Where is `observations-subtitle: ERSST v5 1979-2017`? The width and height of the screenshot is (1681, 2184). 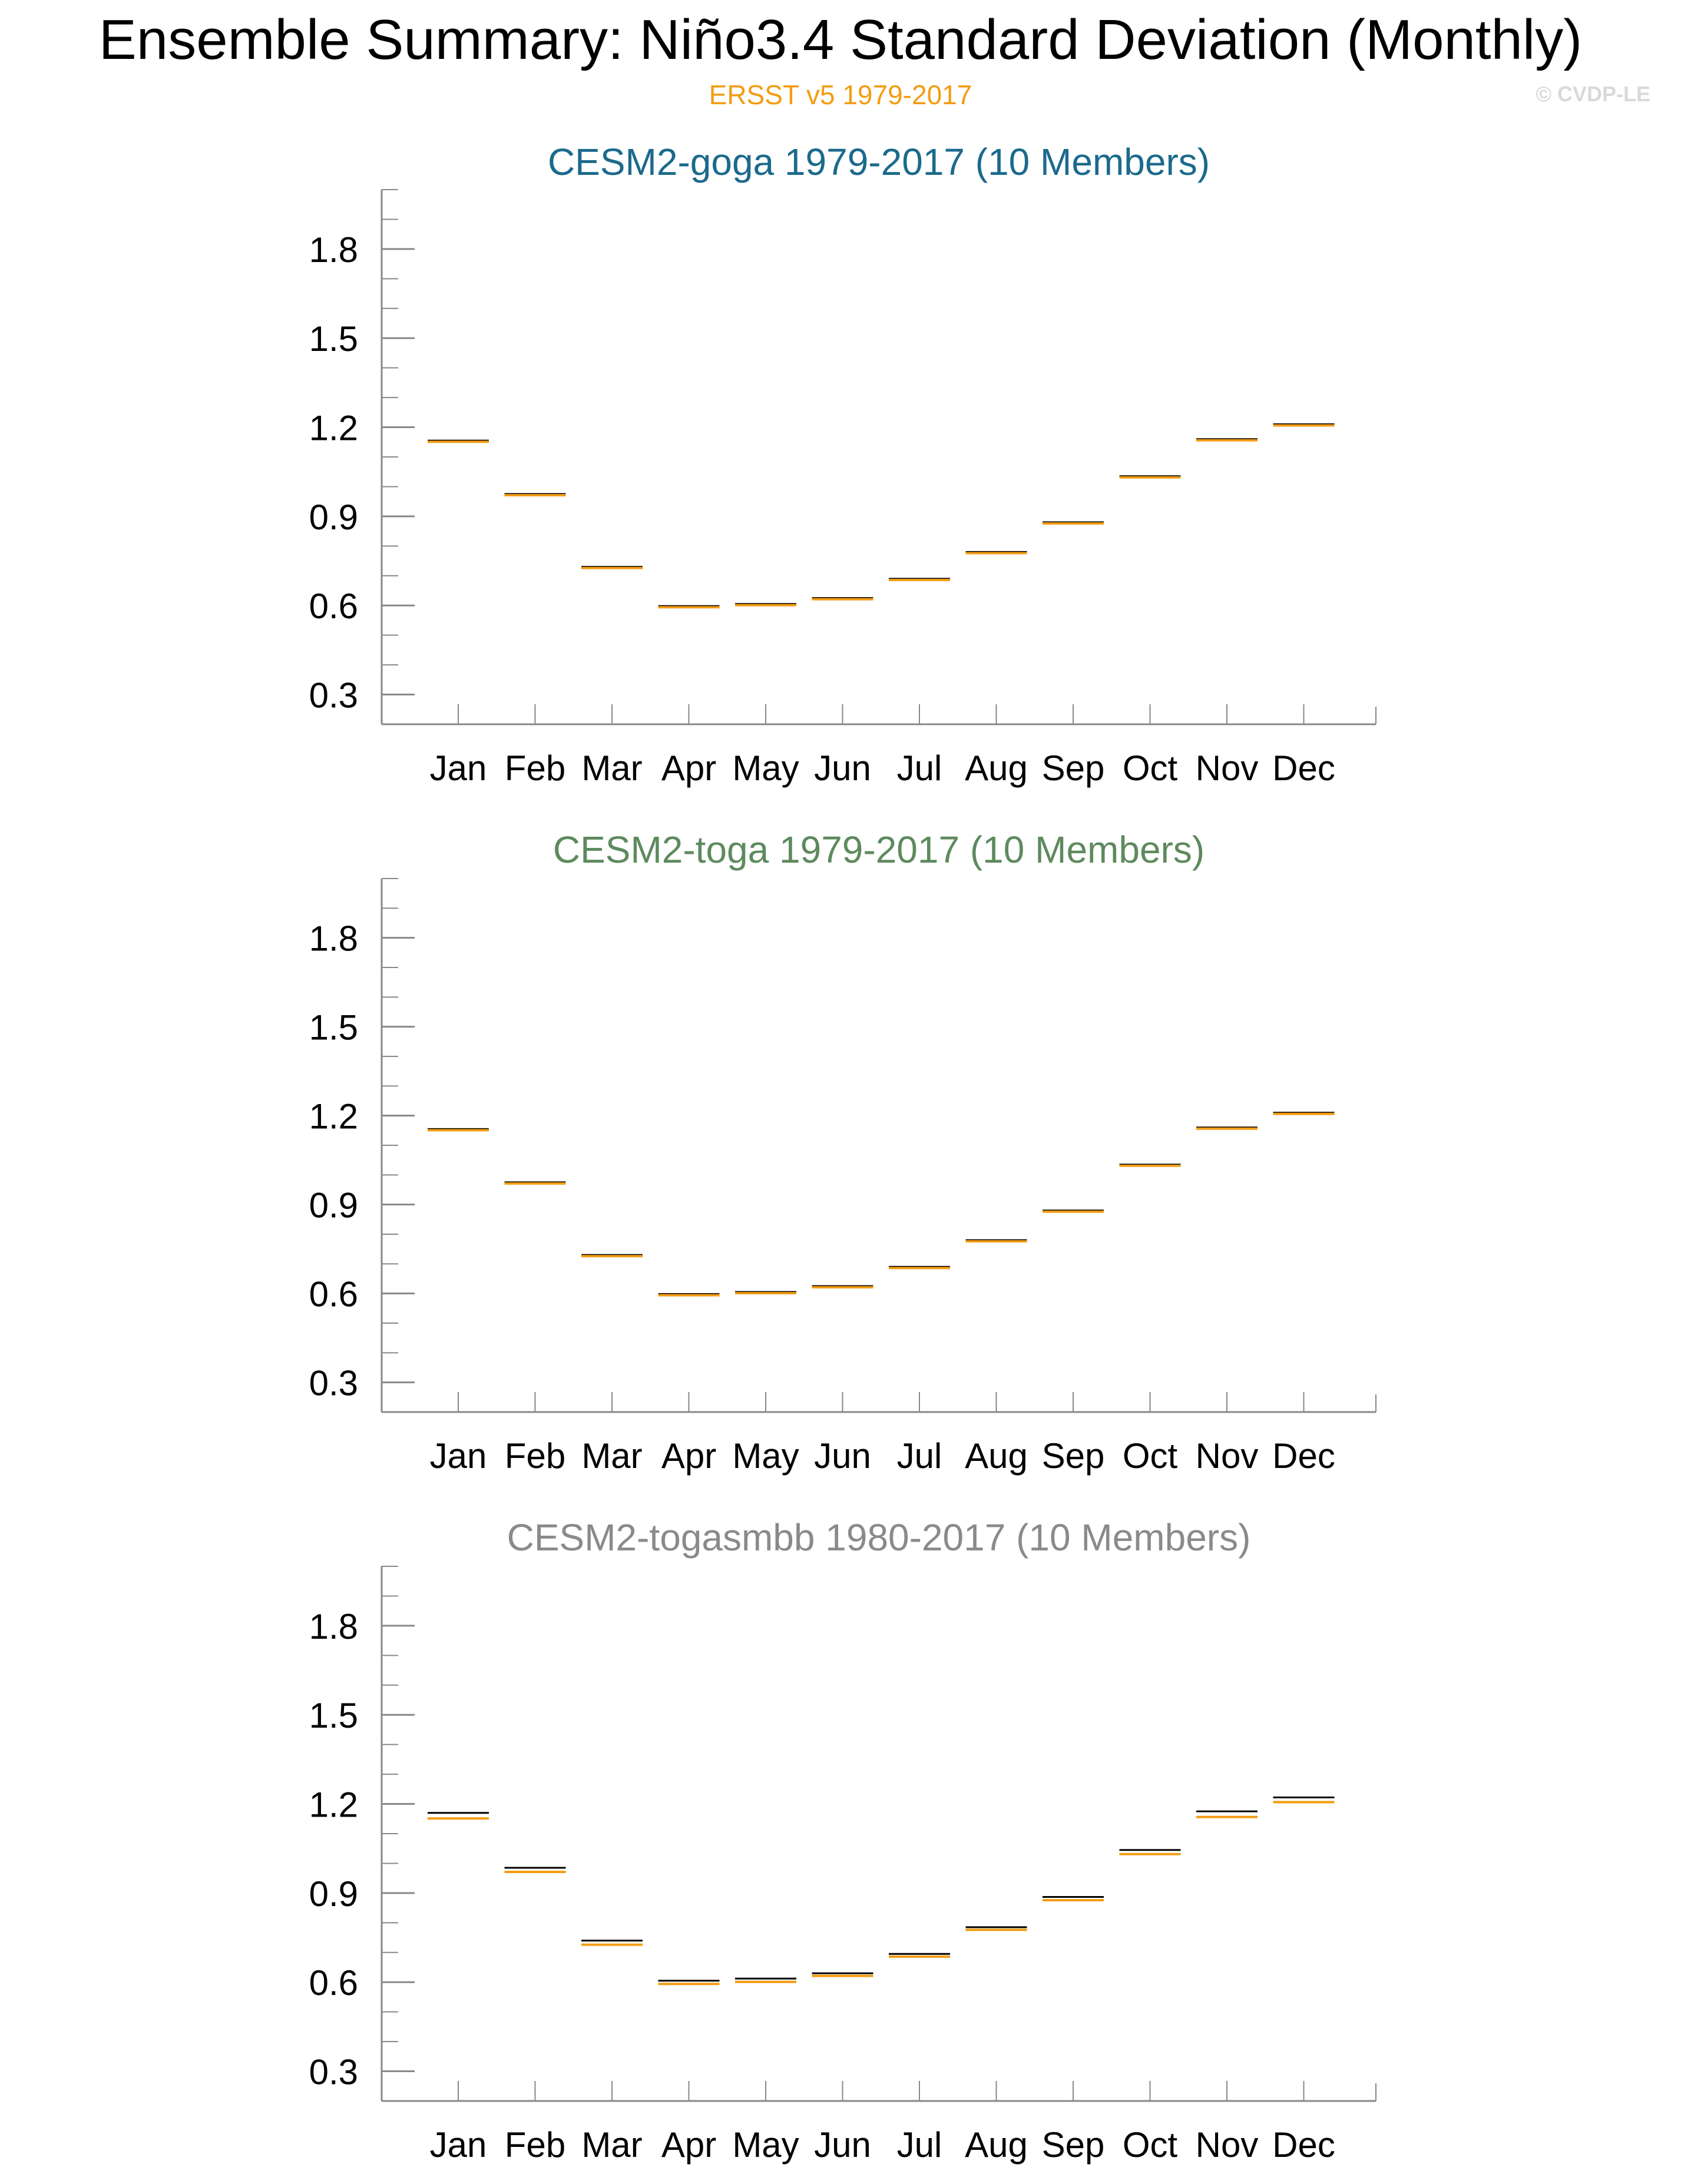 observations-subtitle: ERSST v5 1979-2017 is located at coordinates (841, 94).